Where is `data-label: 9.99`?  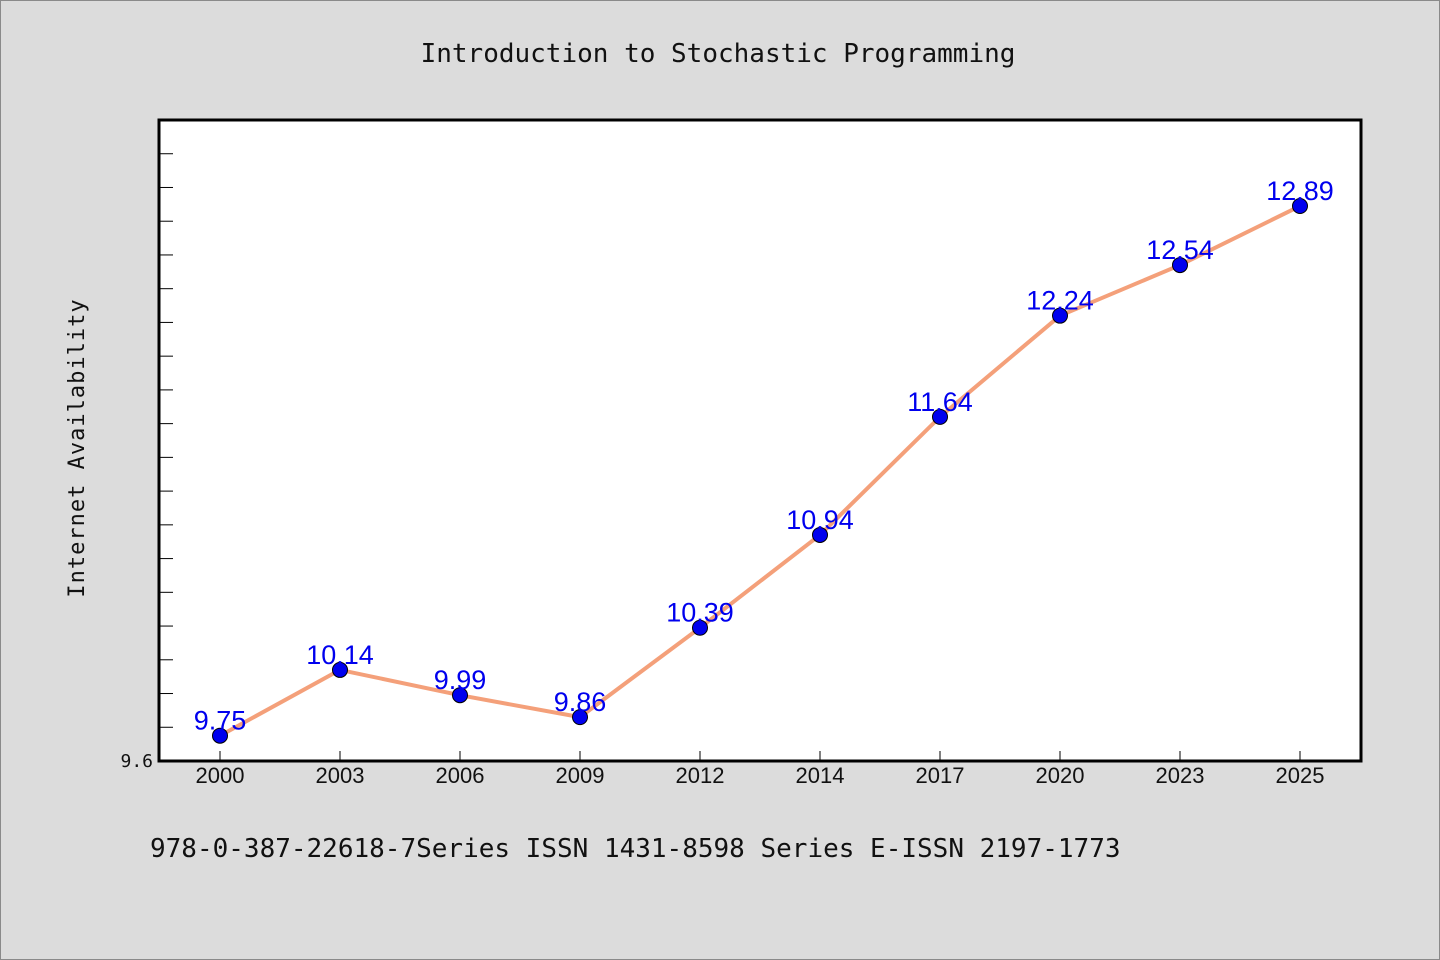
data-label: 9.99 is located at coordinates (460, 680).